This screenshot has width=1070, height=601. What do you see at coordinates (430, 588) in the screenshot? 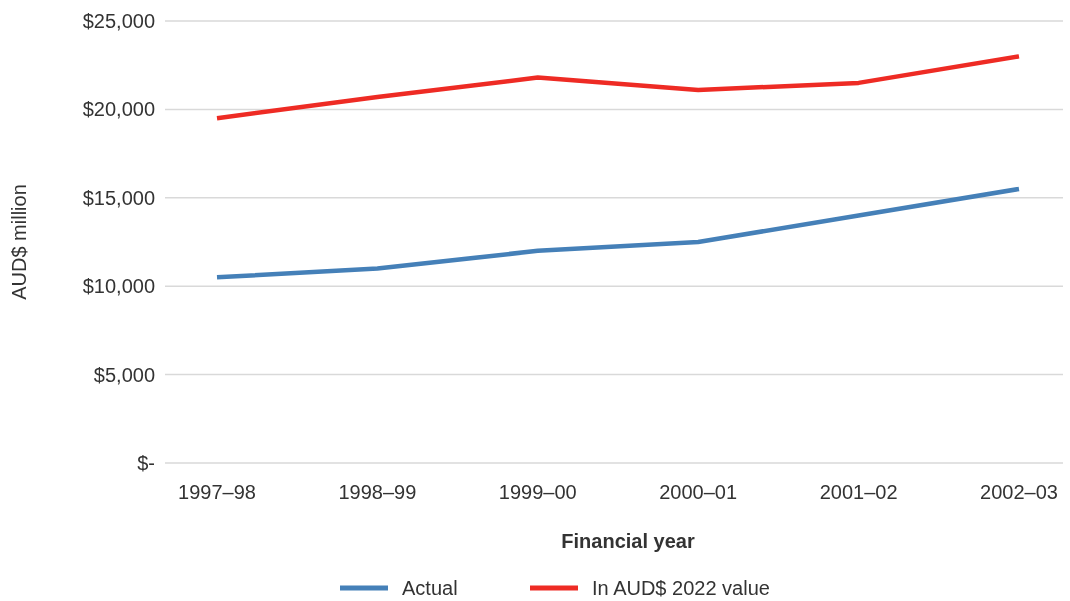
I see `legend-label: Actual` at bounding box center [430, 588].